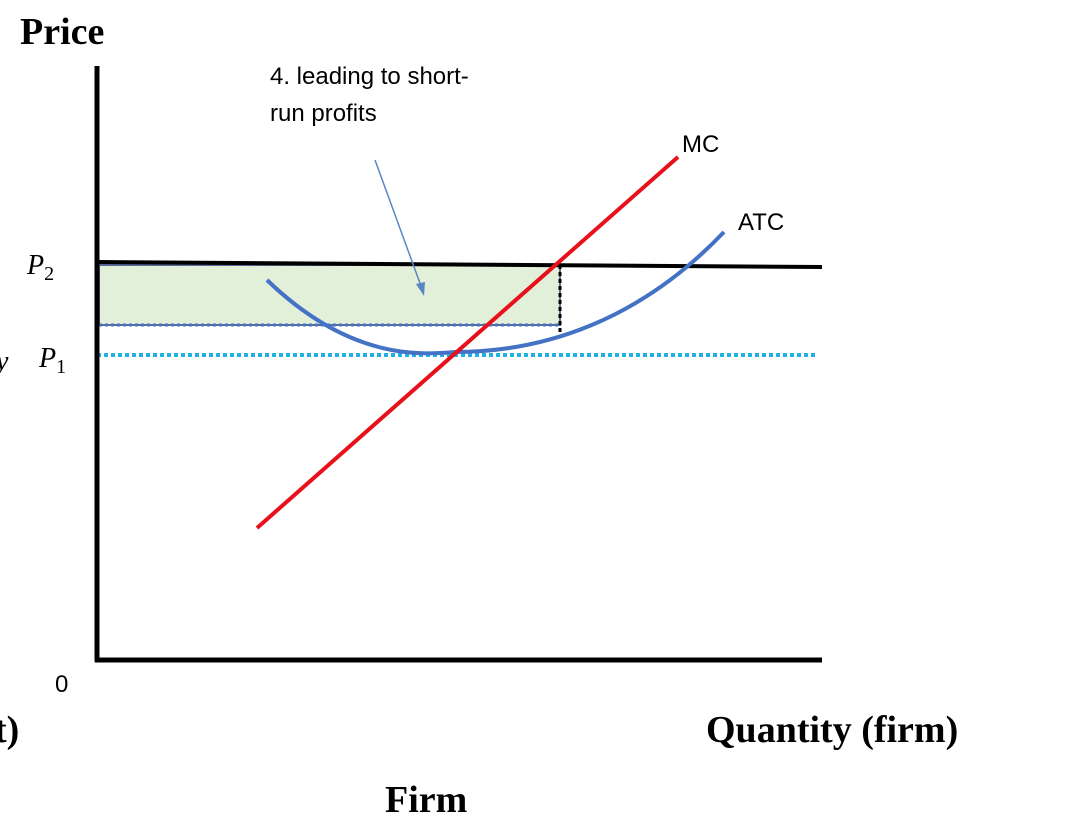  I want to click on p1-label: P1, so click(52, 360).